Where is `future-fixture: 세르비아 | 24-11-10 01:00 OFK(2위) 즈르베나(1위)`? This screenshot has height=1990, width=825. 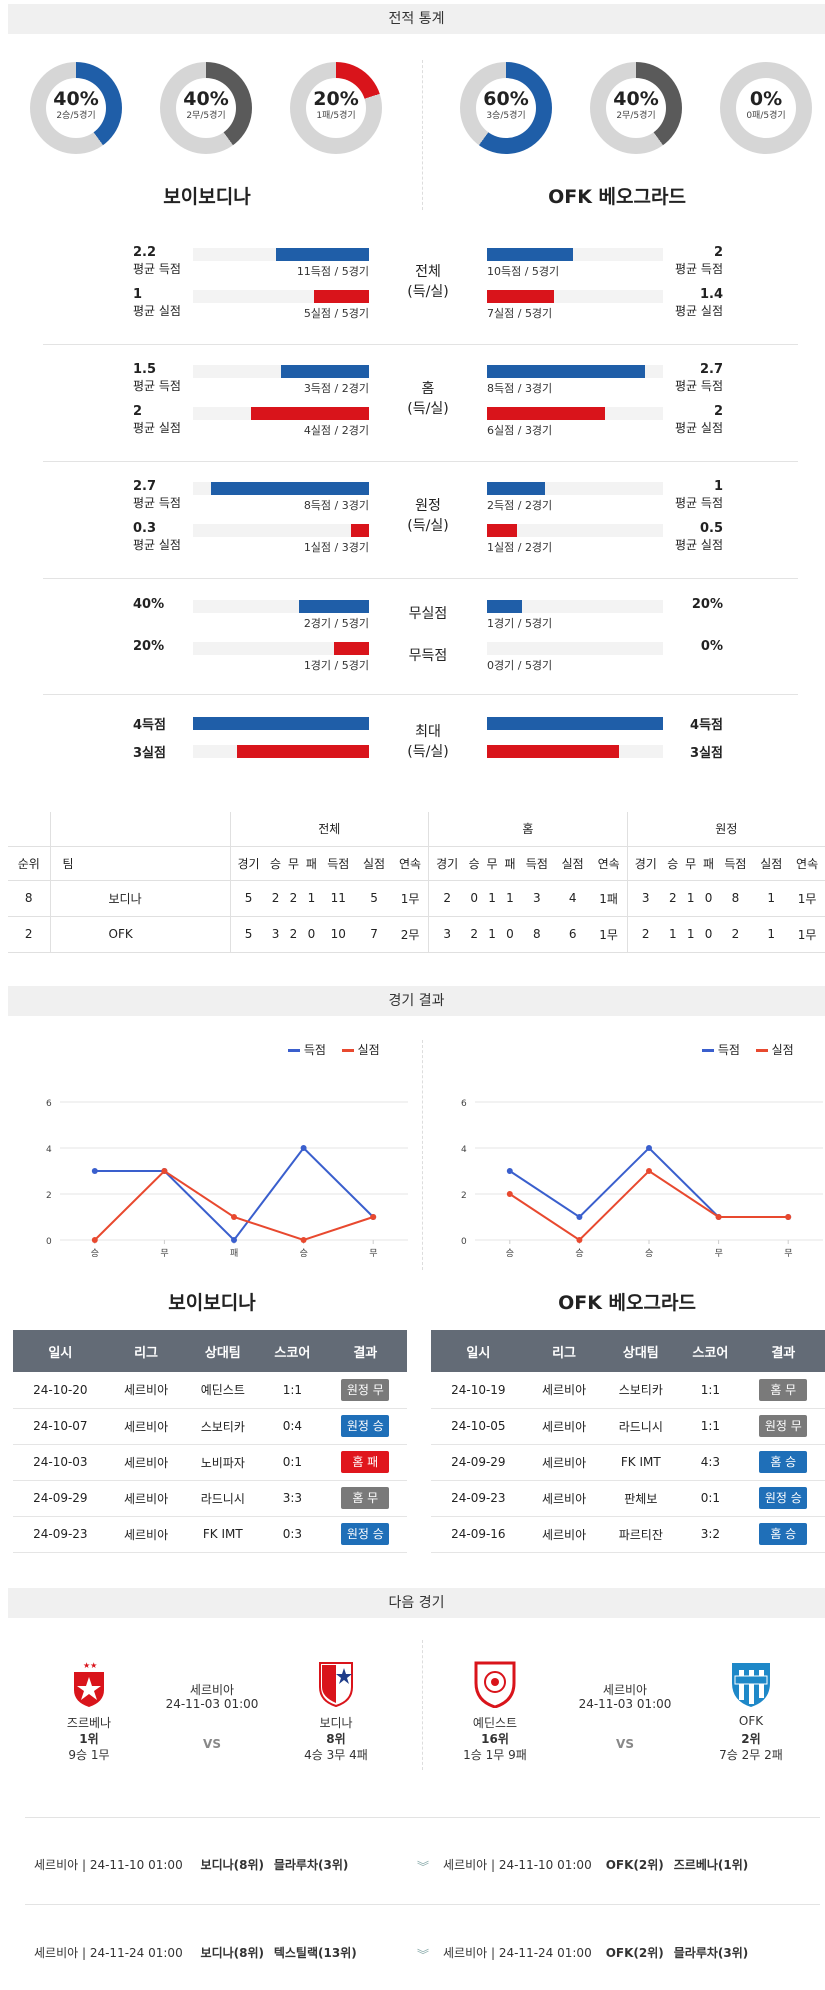
future-fixture: 세르비아 | 24-11-10 01:00 OFK(2위) 즈르베나(1위) is located at coordinates (595, 1864).